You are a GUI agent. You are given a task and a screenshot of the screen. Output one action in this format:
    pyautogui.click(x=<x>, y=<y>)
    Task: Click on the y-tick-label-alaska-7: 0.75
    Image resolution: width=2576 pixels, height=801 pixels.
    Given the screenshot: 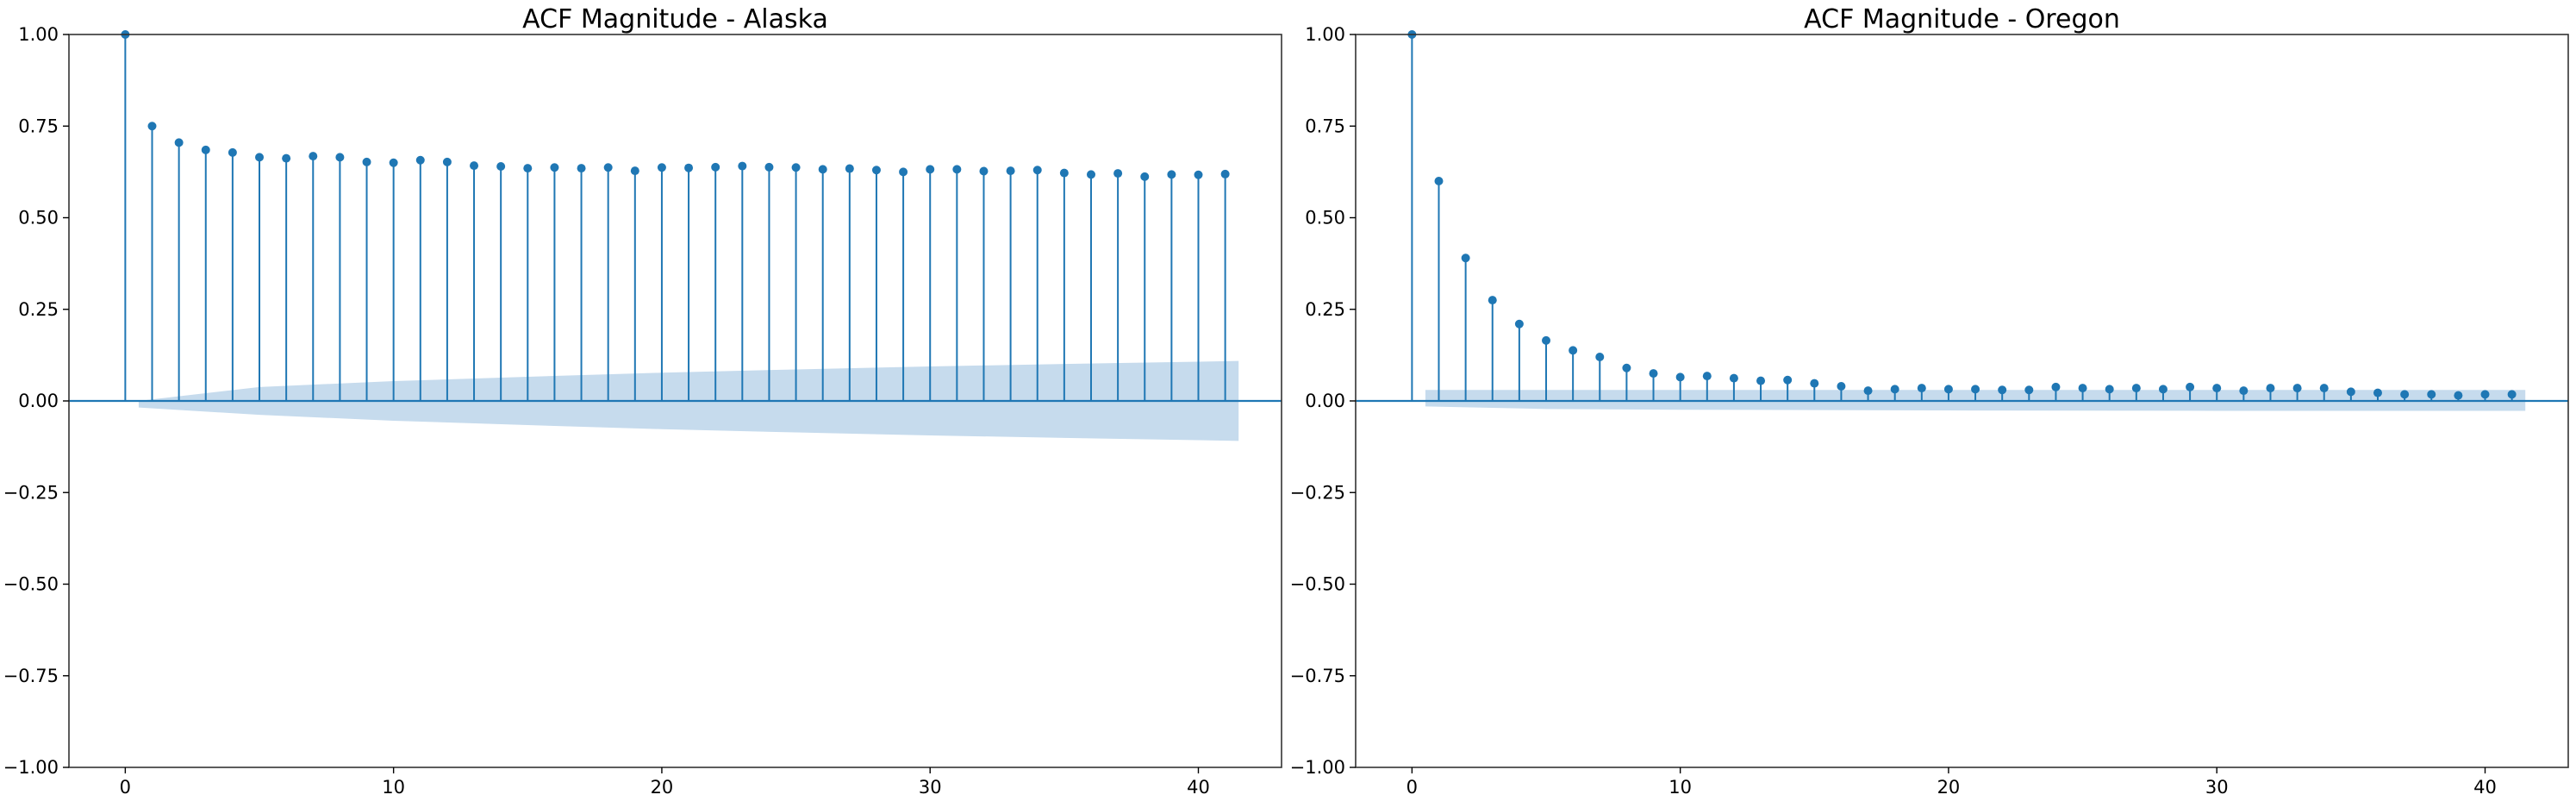 What is the action you would take?
    pyautogui.click(x=38, y=126)
    